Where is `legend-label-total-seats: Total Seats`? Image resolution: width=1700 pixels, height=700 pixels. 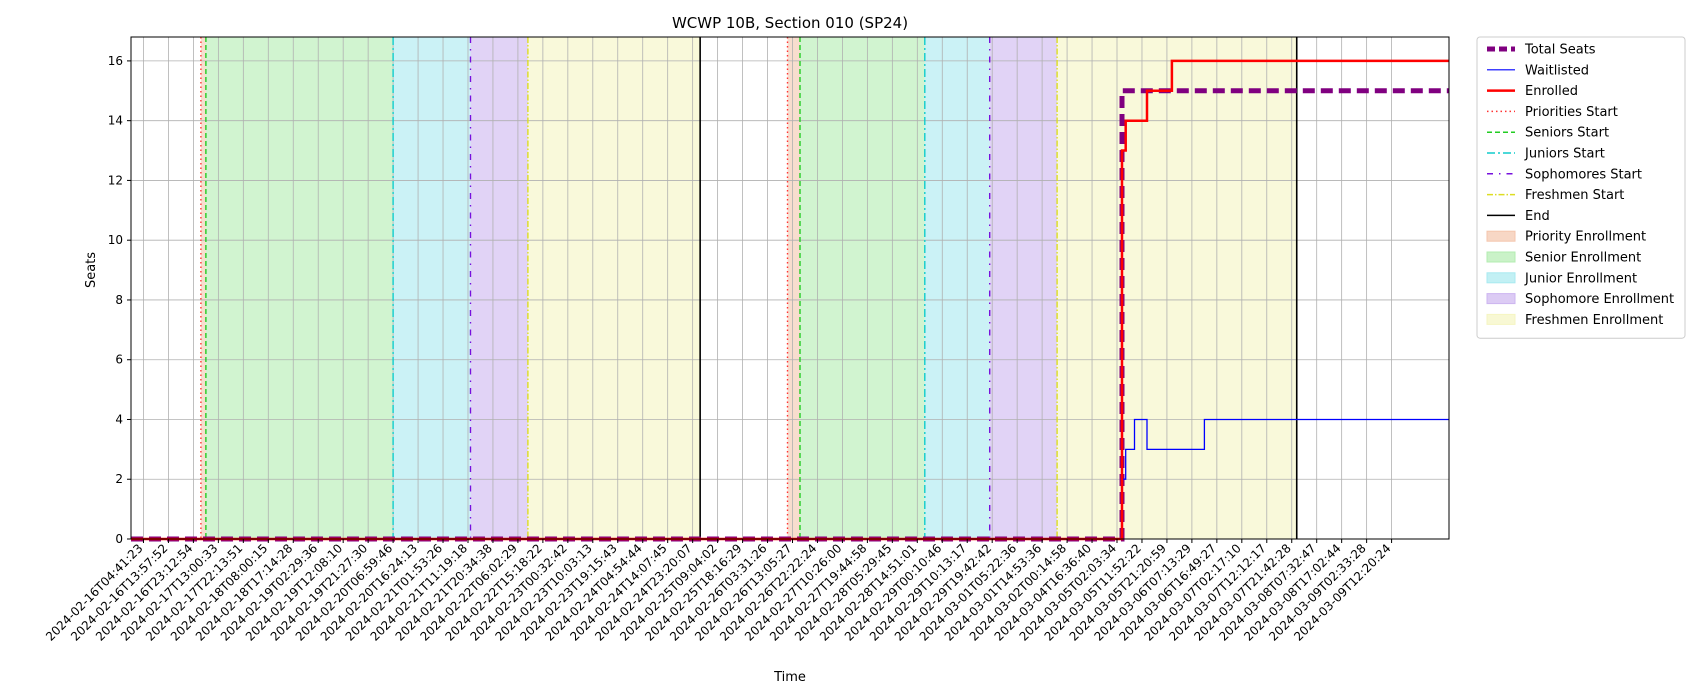
legend-label-total-seats: Total Seats is located at coordinates (1560, 50).